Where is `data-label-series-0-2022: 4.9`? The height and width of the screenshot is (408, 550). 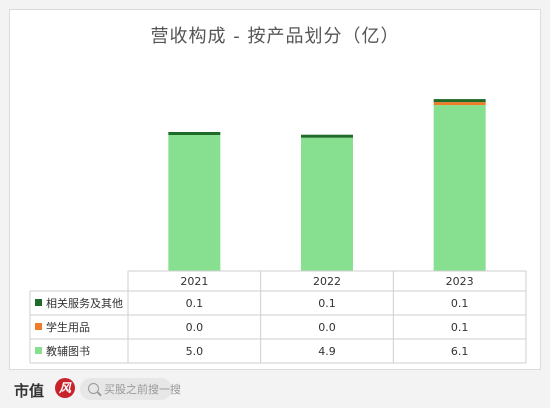
data-label-series-0-2022: 4.9 is located at coordinates (327, 351).